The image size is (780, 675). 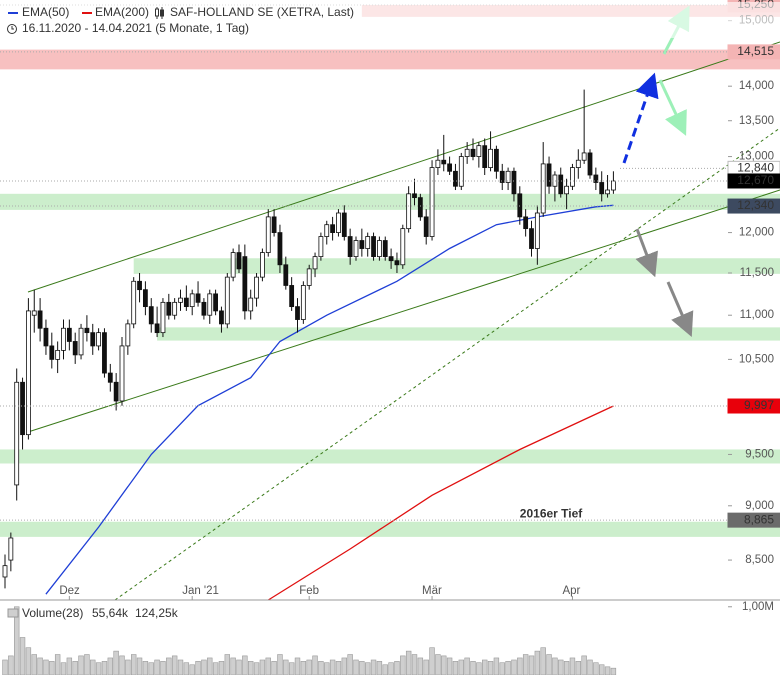 What do you see at coordinates (390, 20) in the screenshot?
I see `legend-bg` at bounding box center [390, 20].